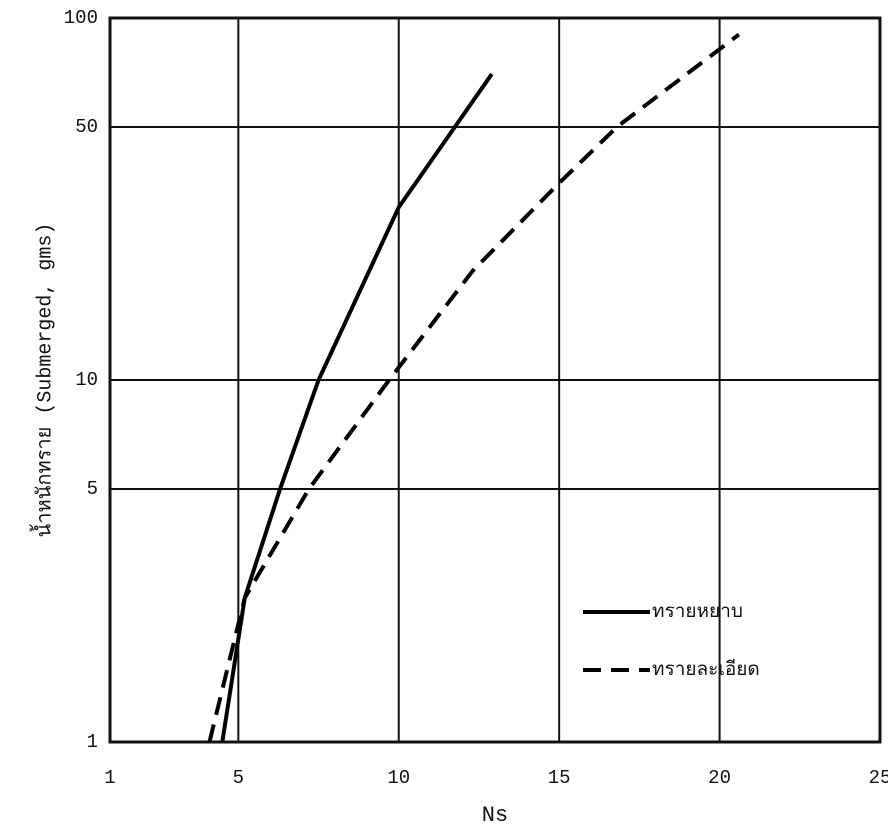  Describe the element at coordinates (697, 612) in the screenshot. I see `legend-label: ทรายหยาบ` at that location.